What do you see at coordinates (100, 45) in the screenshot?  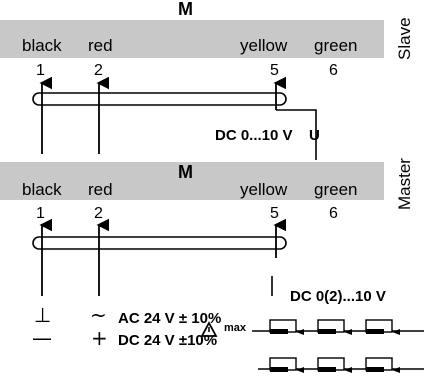 I see `slave-wire-red: red` at bounding box center [100, 45].